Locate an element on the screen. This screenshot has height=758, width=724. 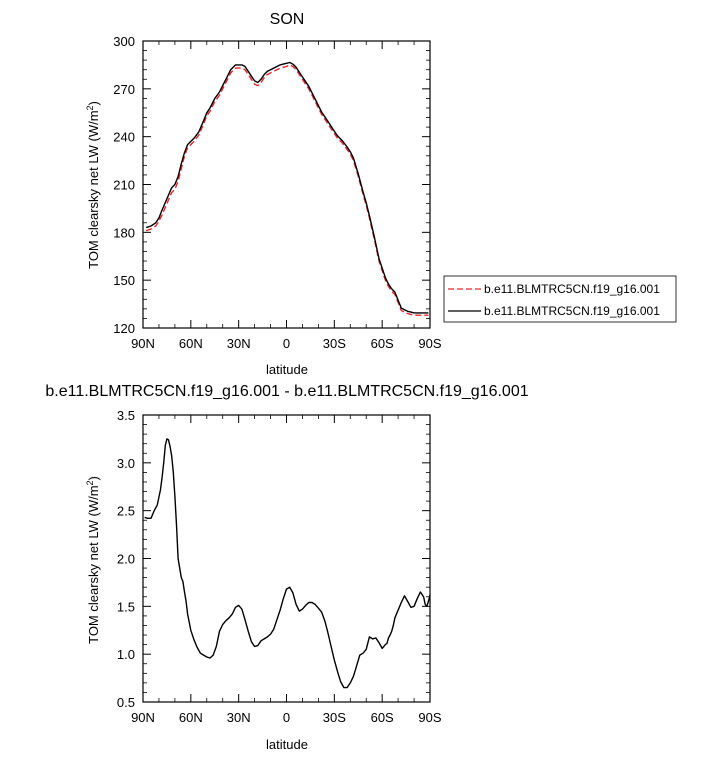
y-tick-label: 2.5 is located at coordinates (126, 511).